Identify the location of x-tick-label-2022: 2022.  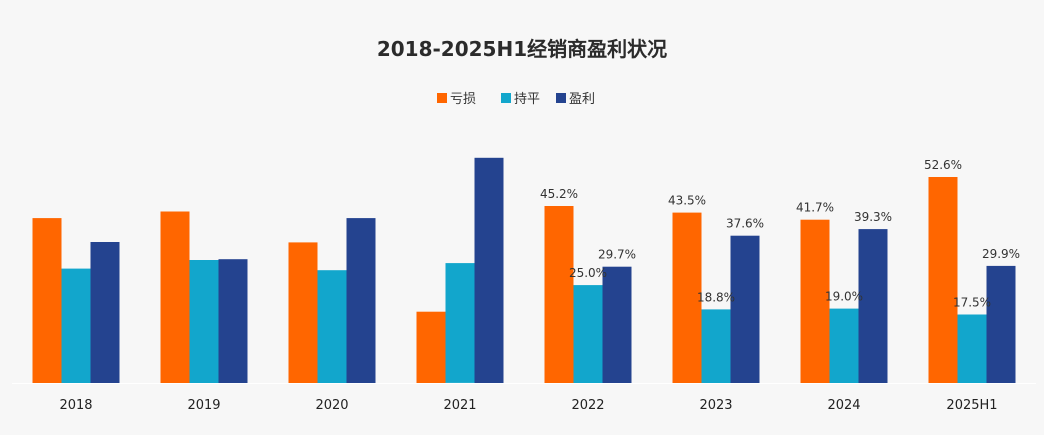
(587, 405).